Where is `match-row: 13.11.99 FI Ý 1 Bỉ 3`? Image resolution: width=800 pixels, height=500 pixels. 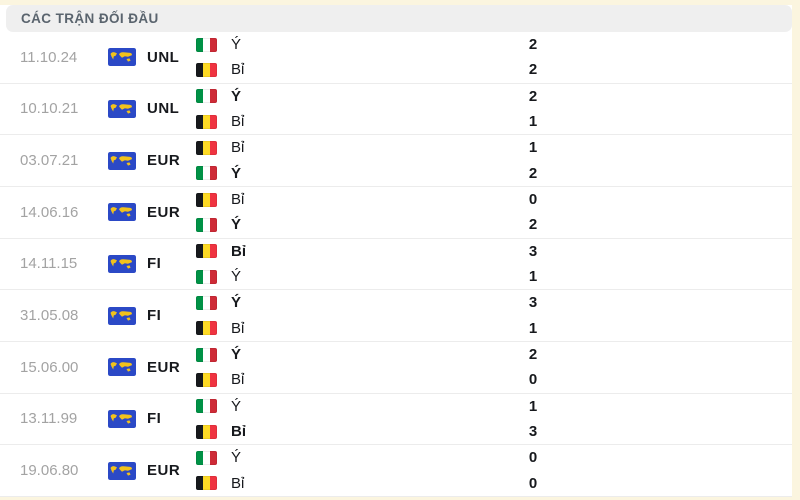 match-row: 13.11.99 FI Ý 1 Bỉ 3 is located at coordinates (396, 420).